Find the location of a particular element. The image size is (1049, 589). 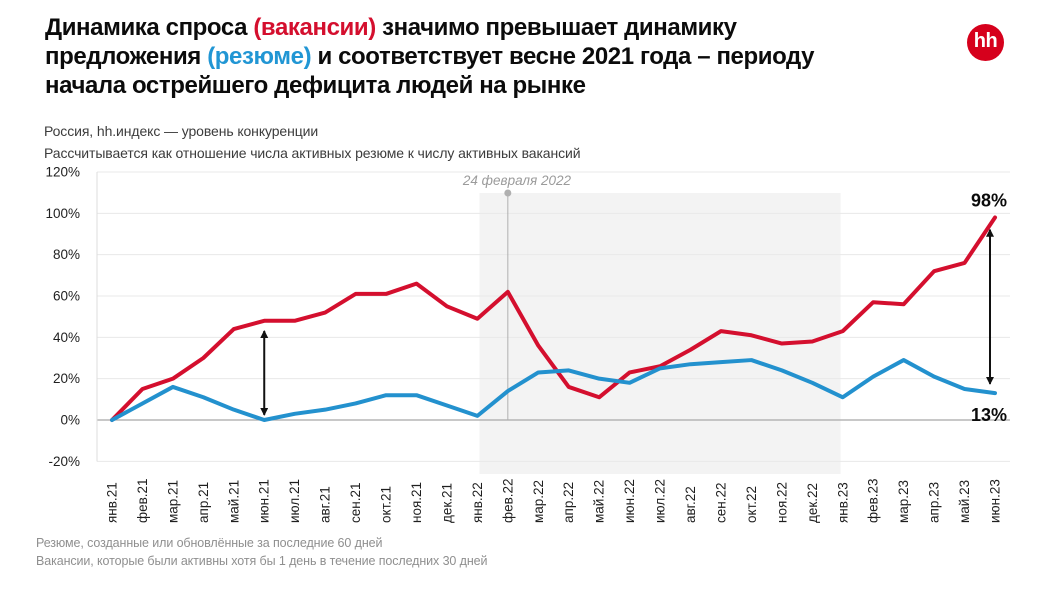

hh-logo-text: hh is located at coordinates (985, 41).